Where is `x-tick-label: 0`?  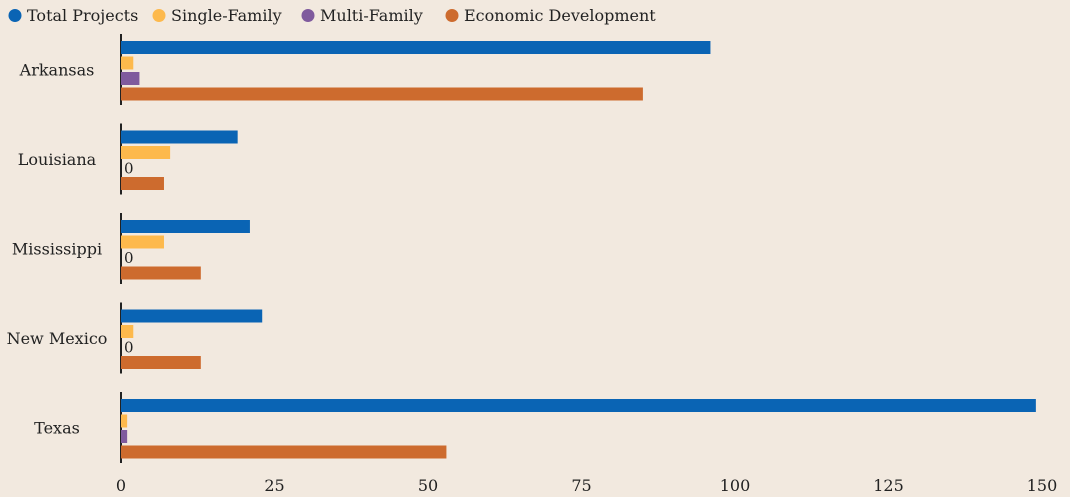 x-tick-label: 0 is located at coordinates (121, 485).